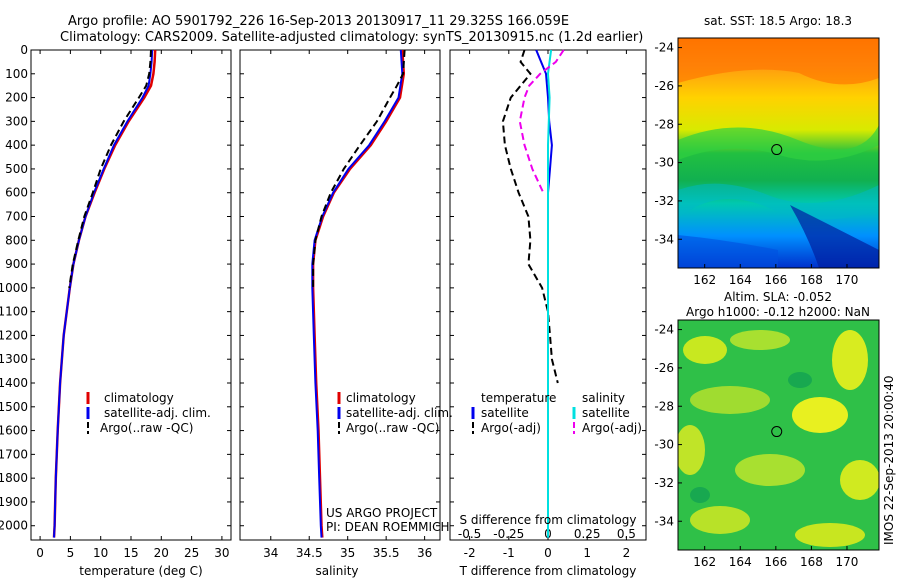  What do you see at coordinates (518, 398) in the screenshot?
I see `legend-temperature-heading: temperature` at bounding box center [518, 398].